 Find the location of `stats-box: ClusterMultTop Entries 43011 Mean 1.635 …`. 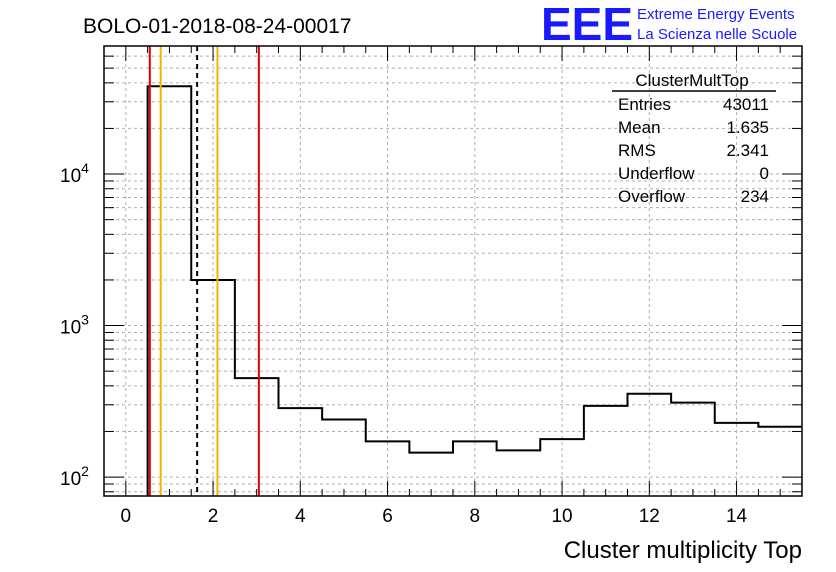

stats-box: ClusterMultTop Entries 43011 Mean 1.635 … is located at coordinates (694, 138).